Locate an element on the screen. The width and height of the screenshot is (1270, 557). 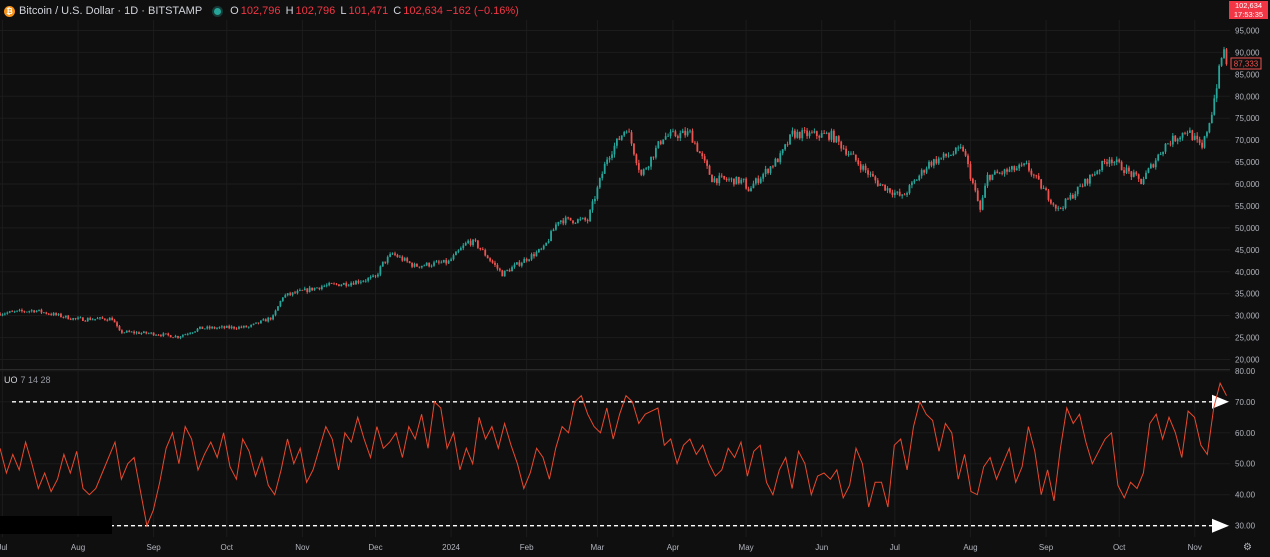
gear-icon: ⚙ is located at coordinates (1247, 547).